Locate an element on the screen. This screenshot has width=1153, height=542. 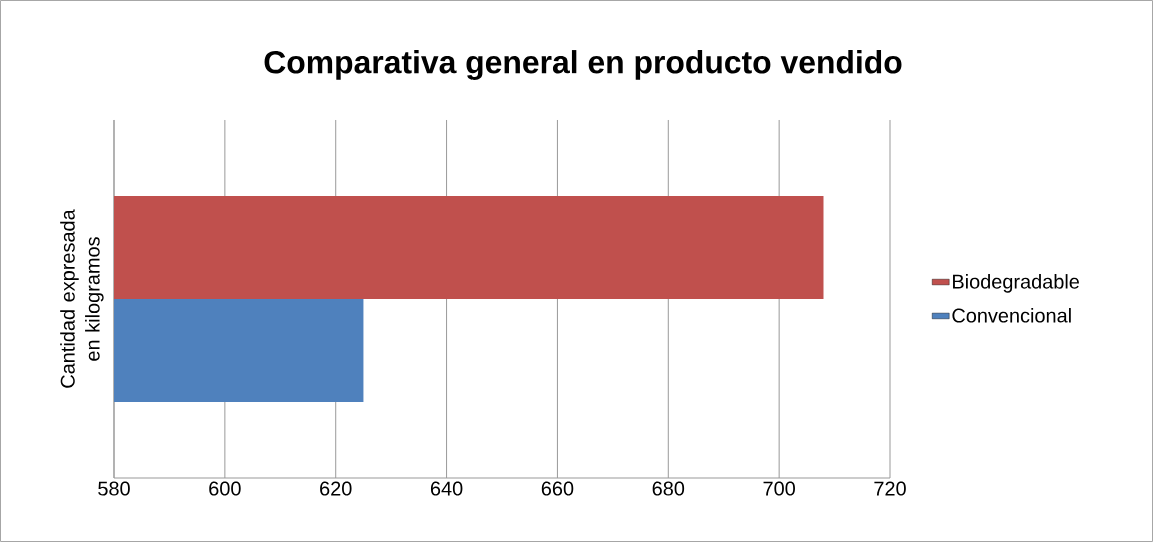
x-tick-label: 700 is located at coordinates (779, 488).